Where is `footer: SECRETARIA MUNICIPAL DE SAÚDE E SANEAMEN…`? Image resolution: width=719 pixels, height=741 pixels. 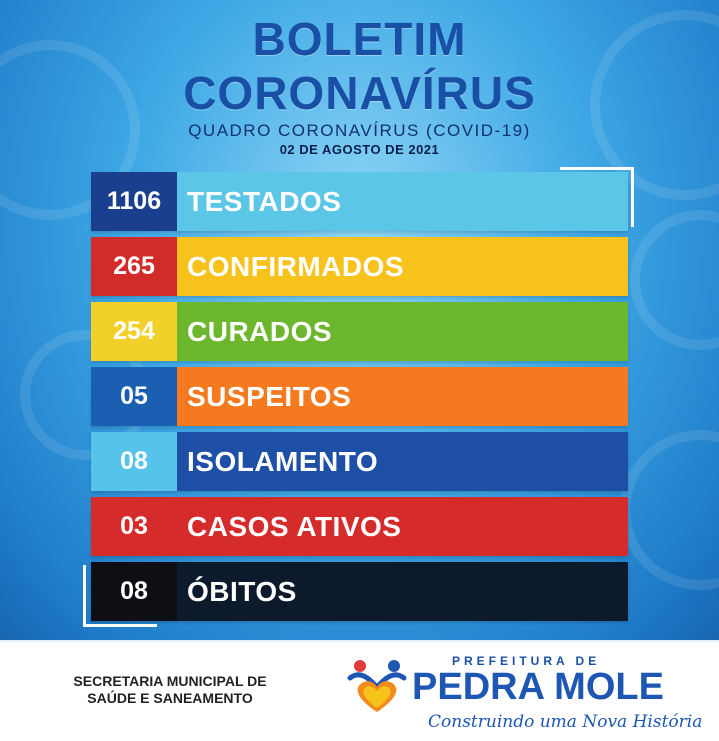
footer: SECRETARIA MUNICIPAL DE SAÚDE E SANEAMEN… is located at coordinates (359, 690).